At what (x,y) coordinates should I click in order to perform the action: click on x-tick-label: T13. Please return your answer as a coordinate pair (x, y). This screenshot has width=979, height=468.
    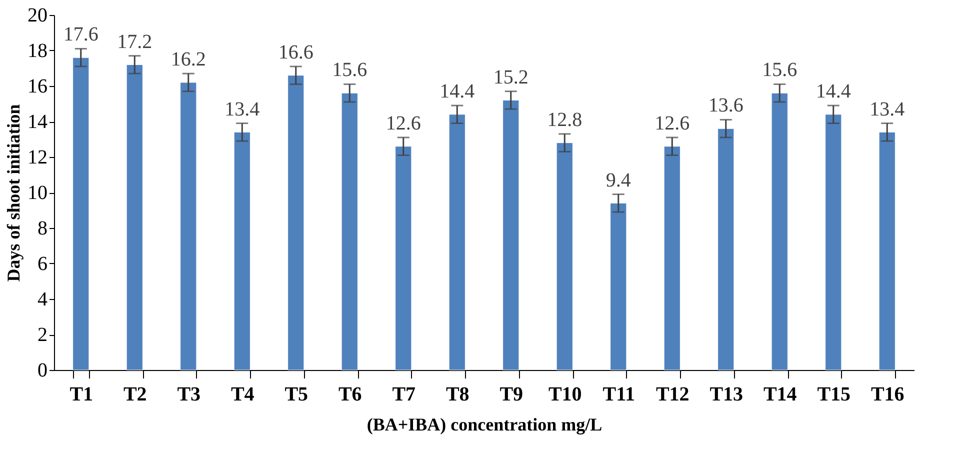
    Looking at the image, I should click on (727, 395).